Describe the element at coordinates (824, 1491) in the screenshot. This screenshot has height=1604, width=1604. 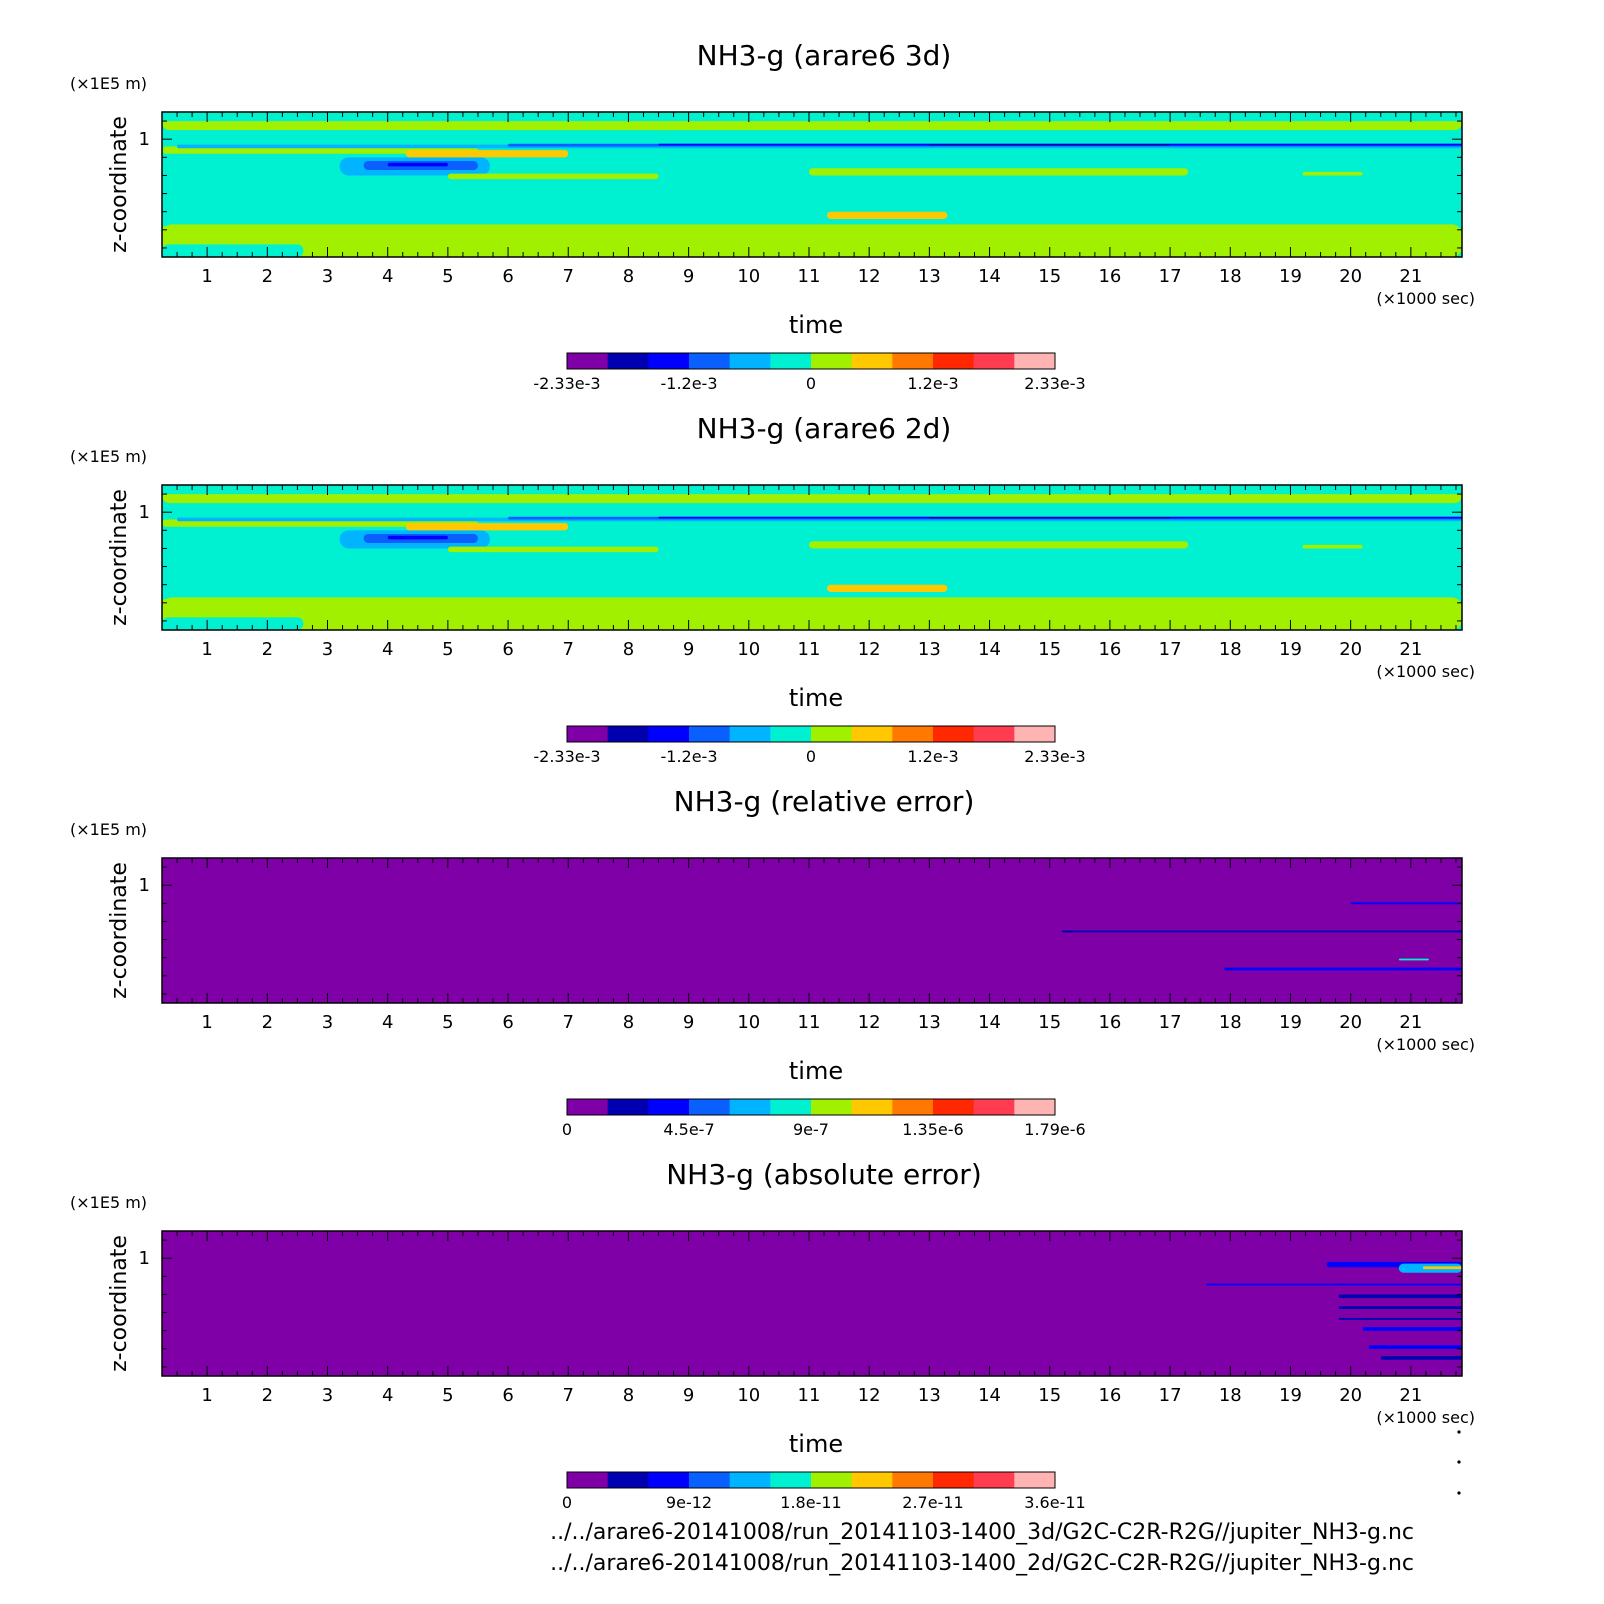
I see `colorbar: 0 9e-12 1.8e-11 2.7e-11 3.6e-11` at that location.